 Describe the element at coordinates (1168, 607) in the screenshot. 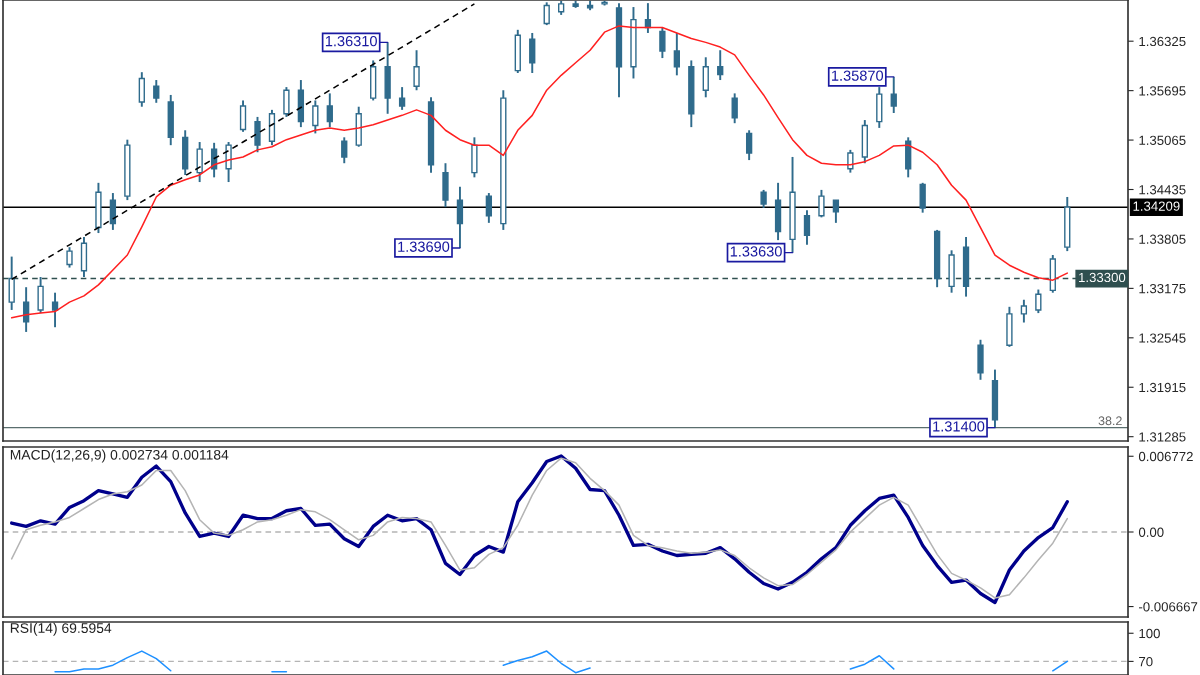

I see `y-tick-label: -0.006667` at that location.